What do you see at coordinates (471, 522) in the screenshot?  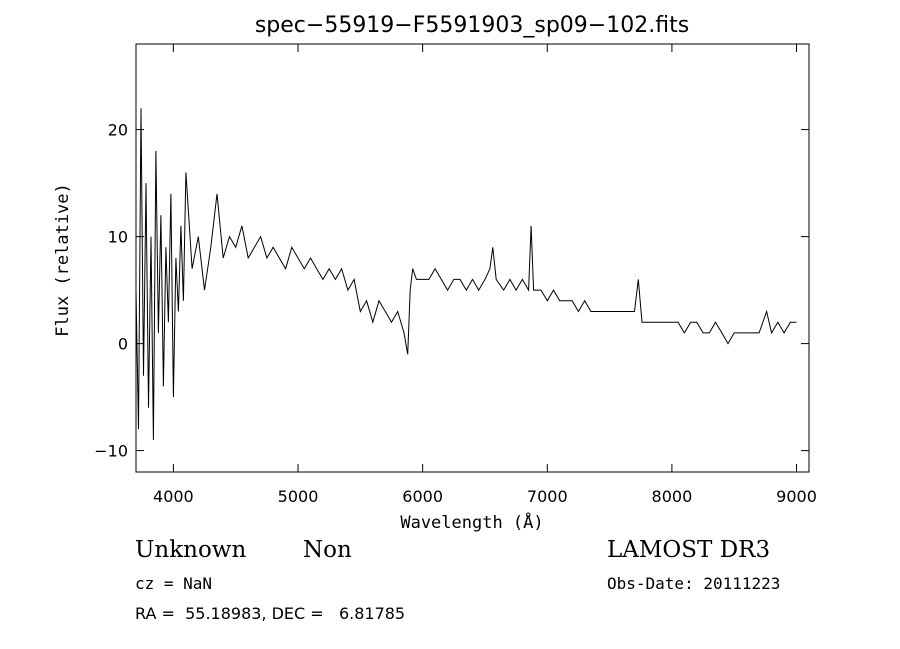 I see `x-axis-label: Wavelength (Å)` at bounding box center [471, 522].